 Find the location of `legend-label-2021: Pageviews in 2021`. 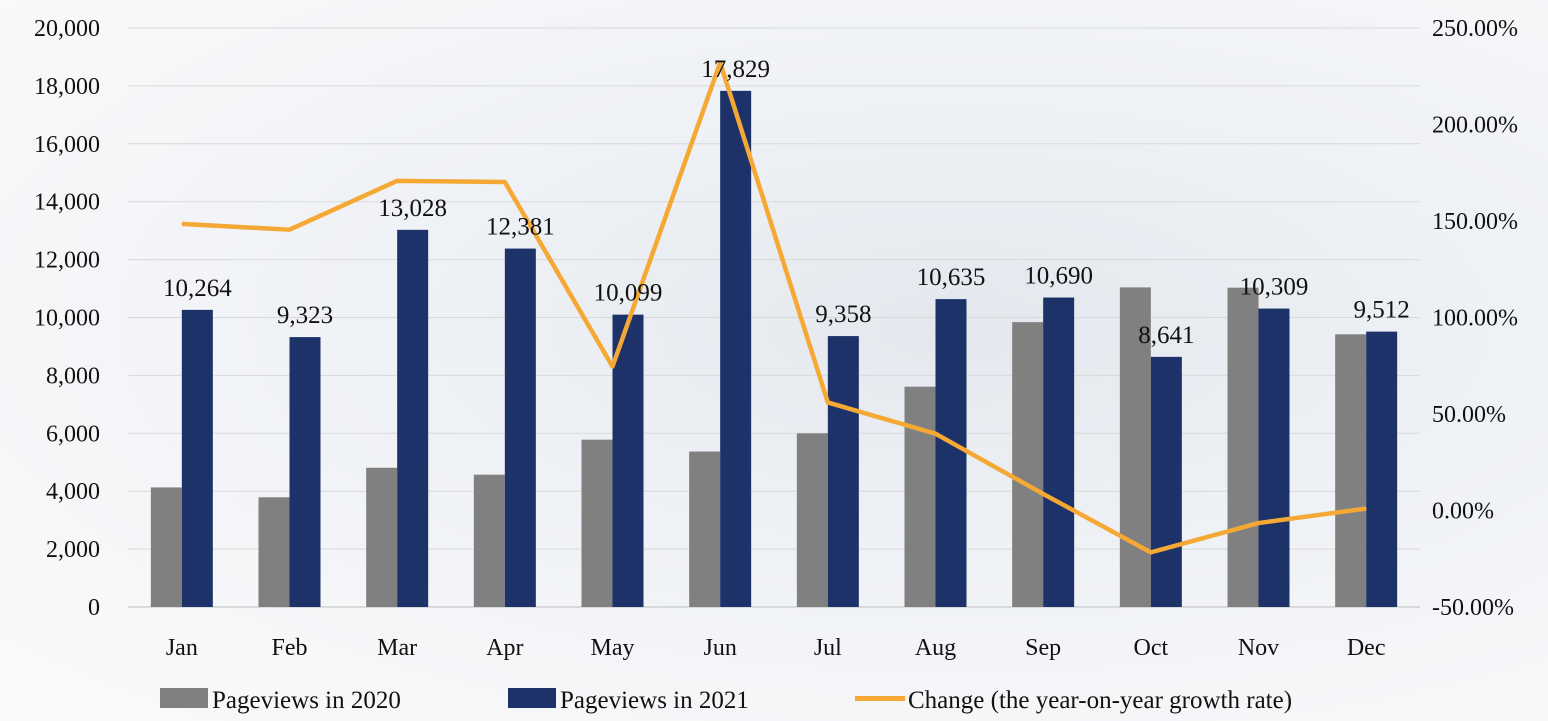

legend-label-2021: Pageviews in 2021 is located at coordinates (654, 700).